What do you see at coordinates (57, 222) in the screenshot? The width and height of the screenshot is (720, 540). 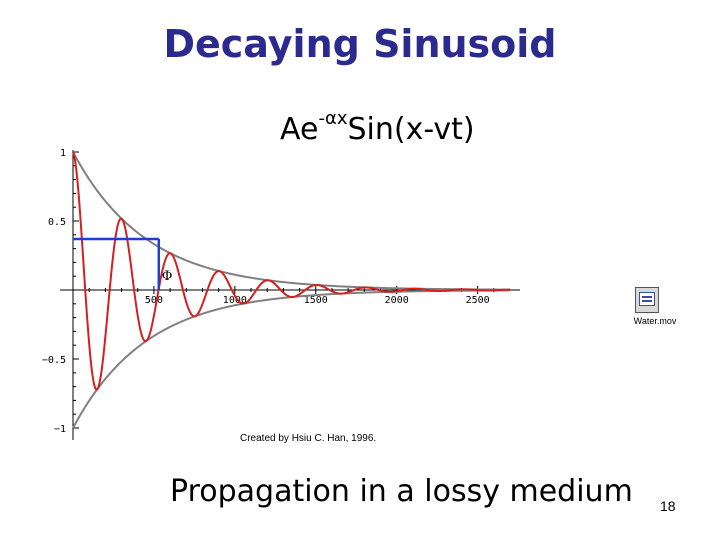 I see `y-tick-label: 0.5` at bounding box center [57, 222].